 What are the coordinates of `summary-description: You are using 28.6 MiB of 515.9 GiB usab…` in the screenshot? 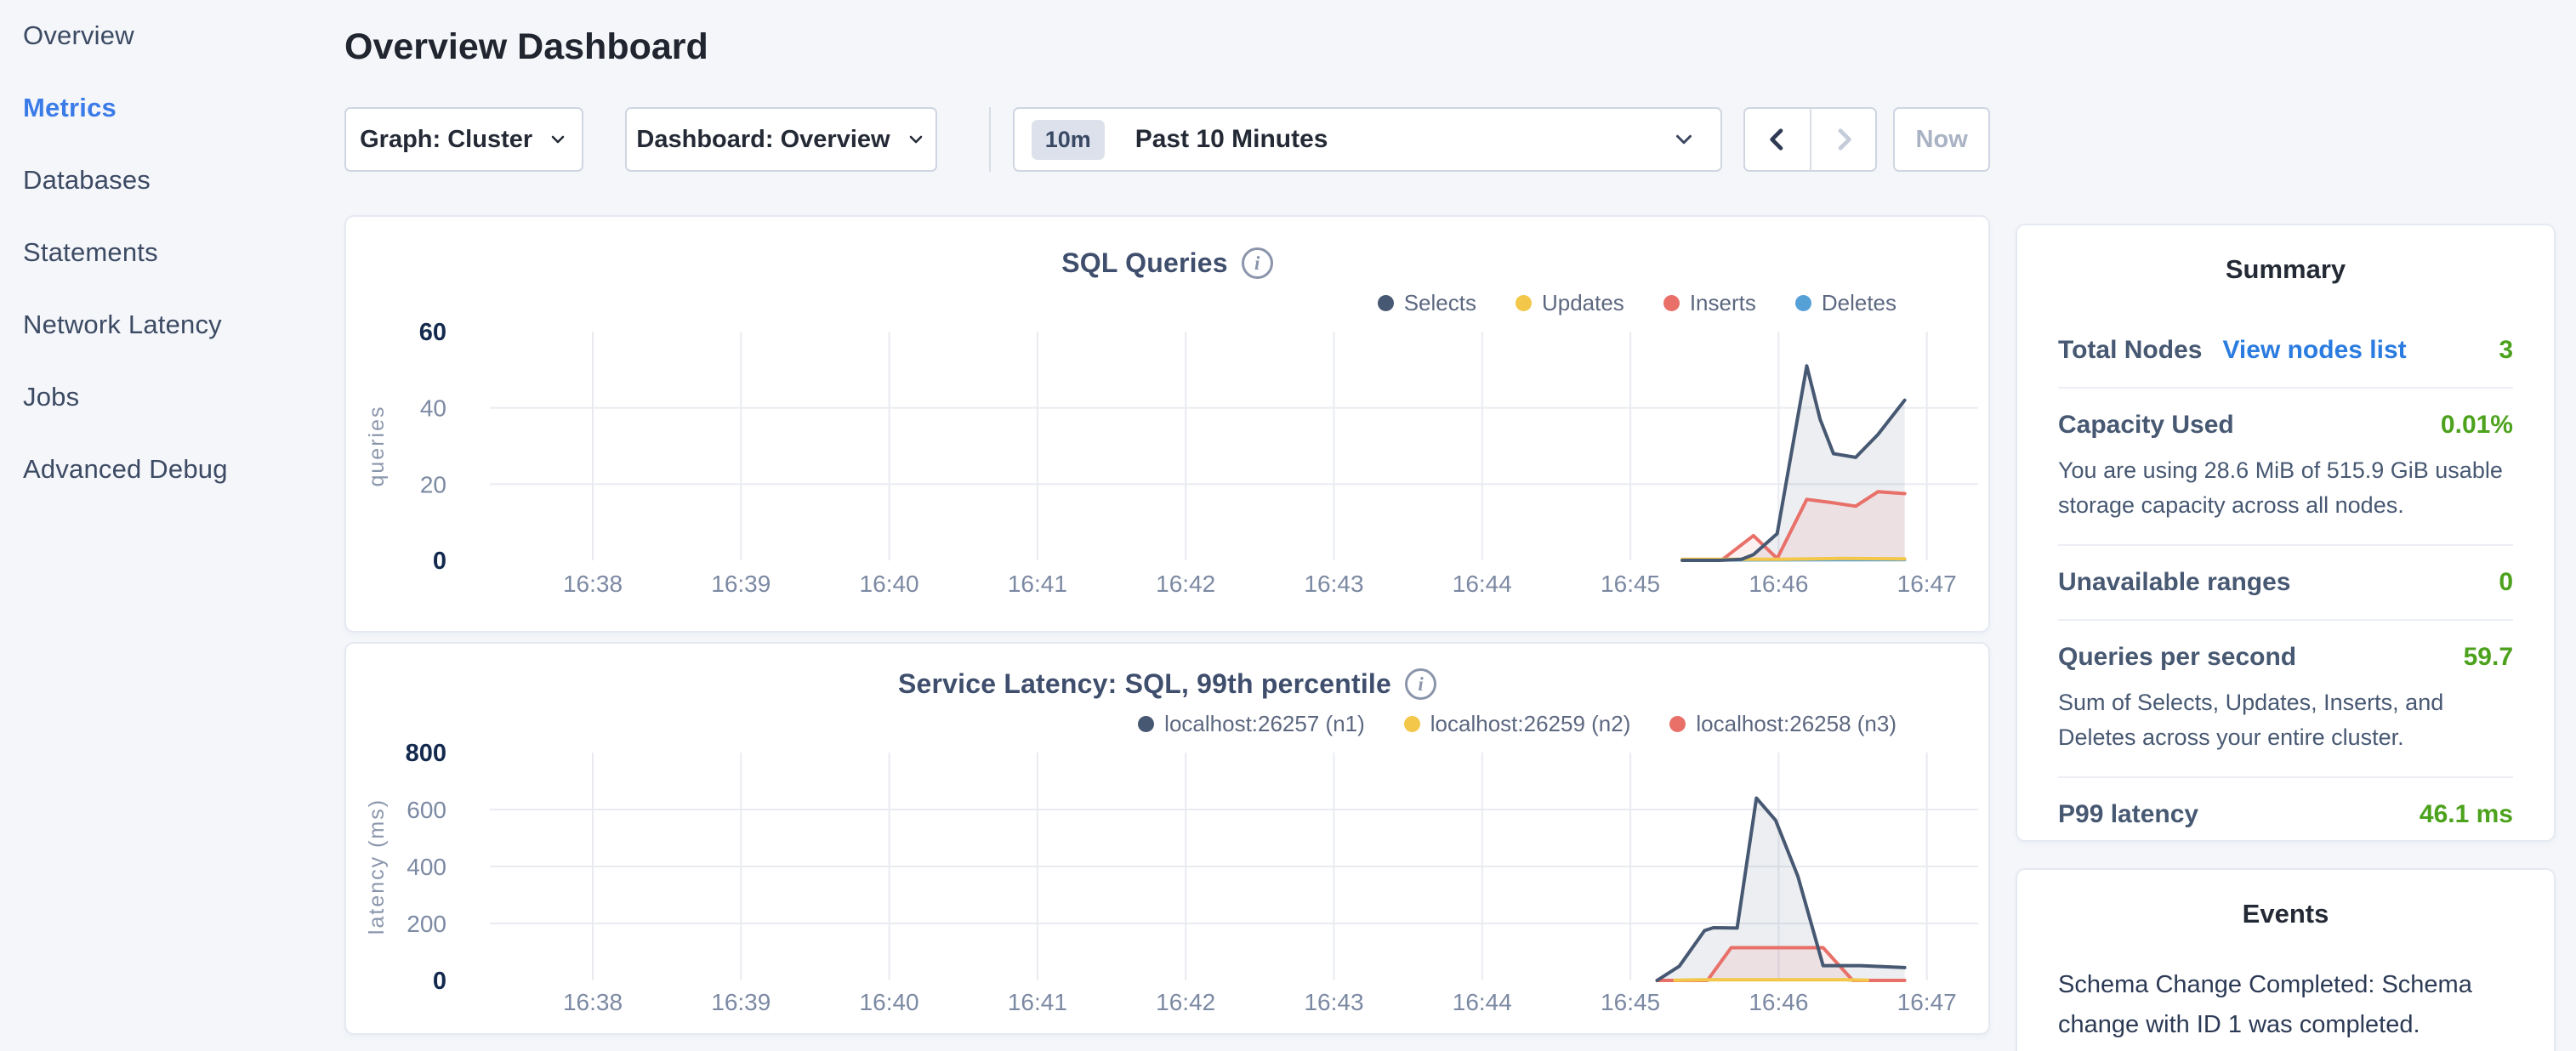 It's located at (2280, 488).